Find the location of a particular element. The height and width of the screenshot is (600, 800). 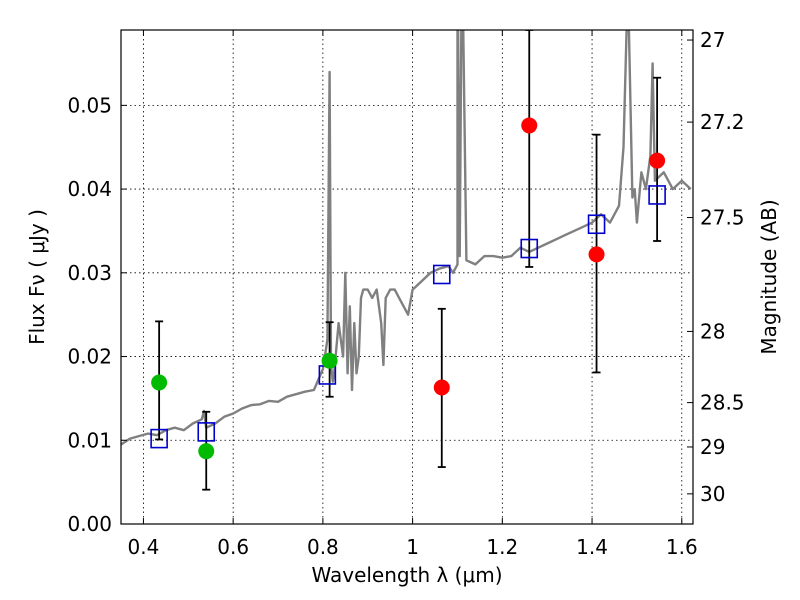

x-axis-label: Wavelength λ (μm) is located at coordinates (406, 575).